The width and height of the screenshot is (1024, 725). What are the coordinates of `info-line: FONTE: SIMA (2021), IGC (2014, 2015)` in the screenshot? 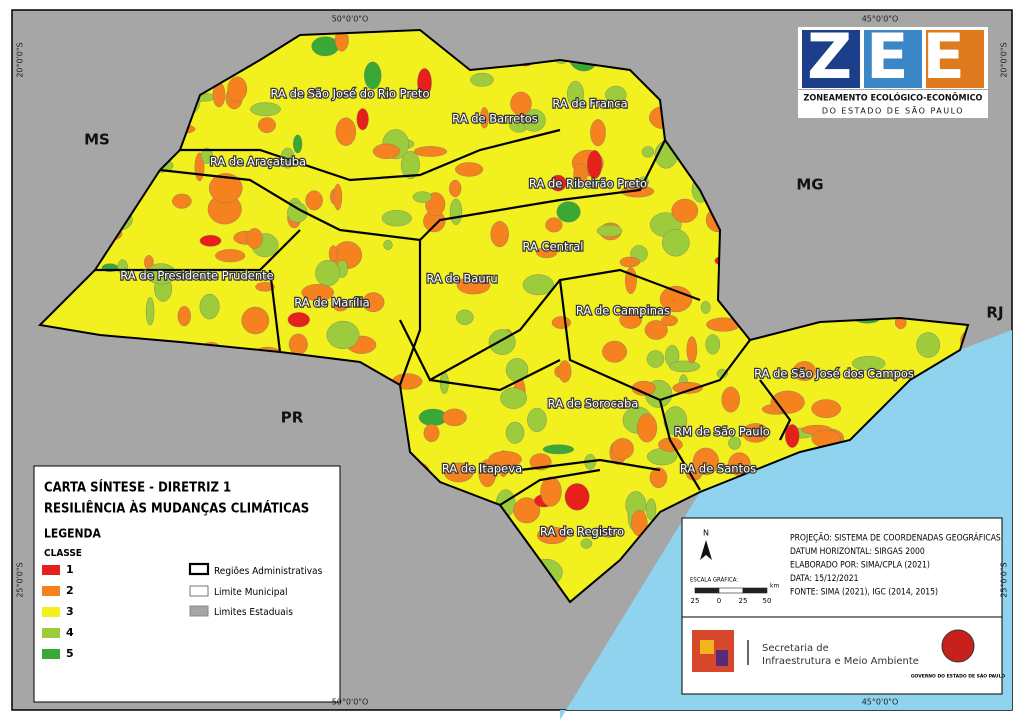 It's located at (864, 593).